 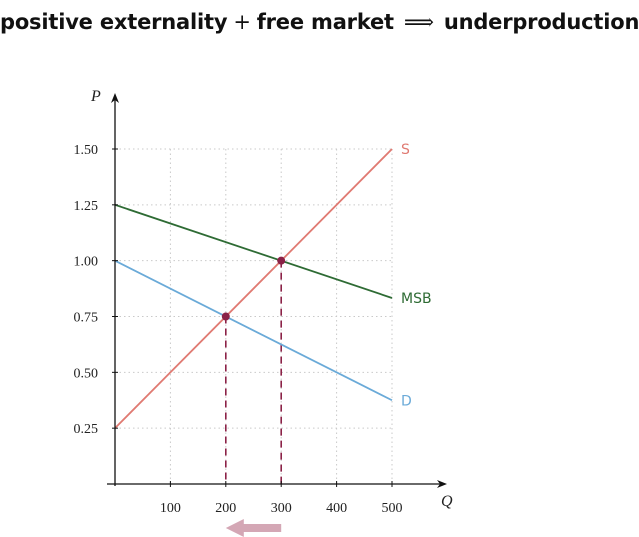 I want to click on title-middle: free market, so click(x=325, y=22).